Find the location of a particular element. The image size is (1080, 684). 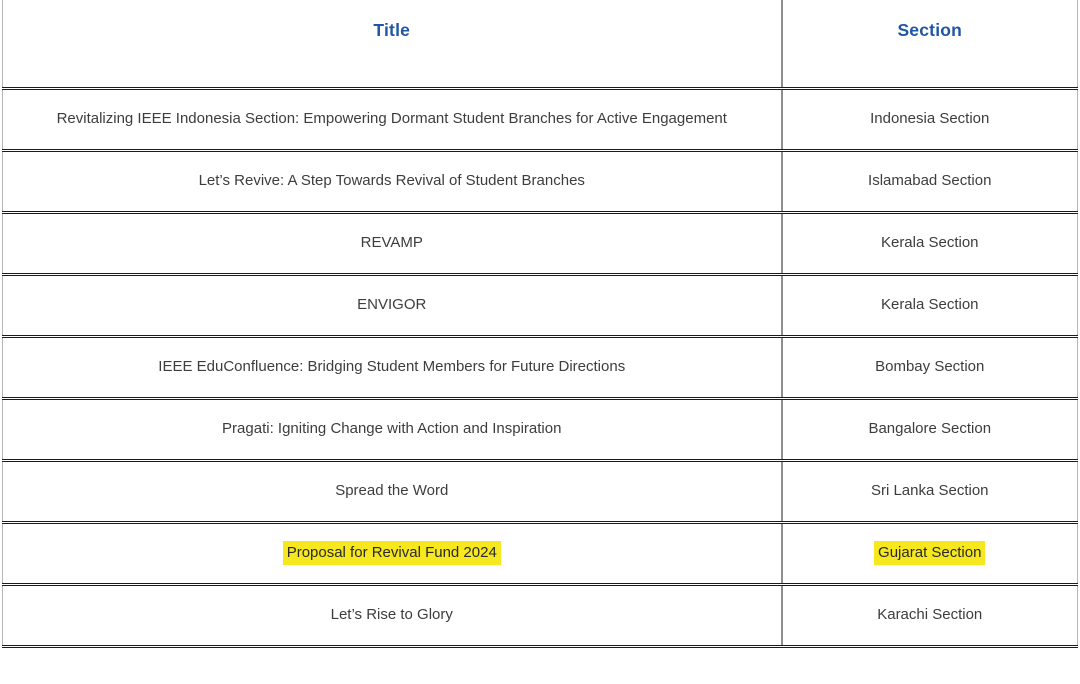

section-cell: Bombay Section is located at coordinates (929, 368).